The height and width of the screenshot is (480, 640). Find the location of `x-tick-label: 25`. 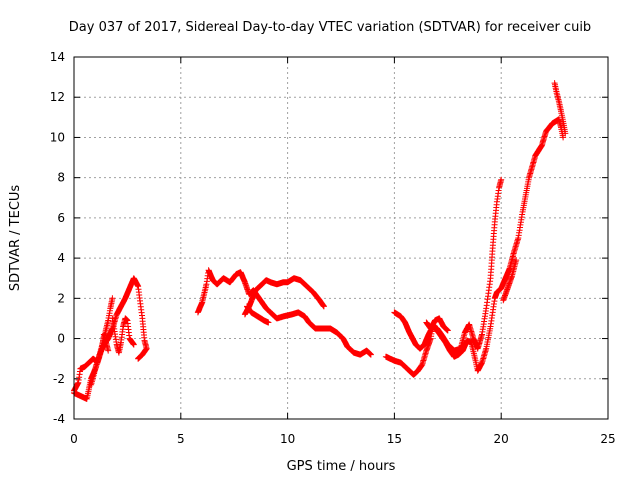

x-tick-label: 25 is located at coordinates (607, 439).